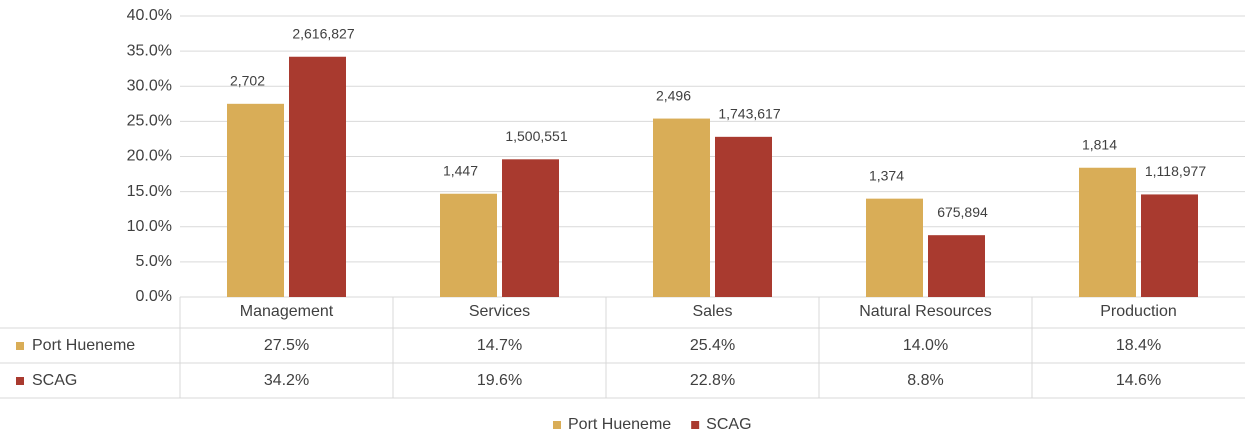 The width and height of the screenshot is (1247, 437). What do you see at coordinates (149, 85) in the screenshot?
I see `y-tick-label: 30.0%` at bounding box center [149, 85].